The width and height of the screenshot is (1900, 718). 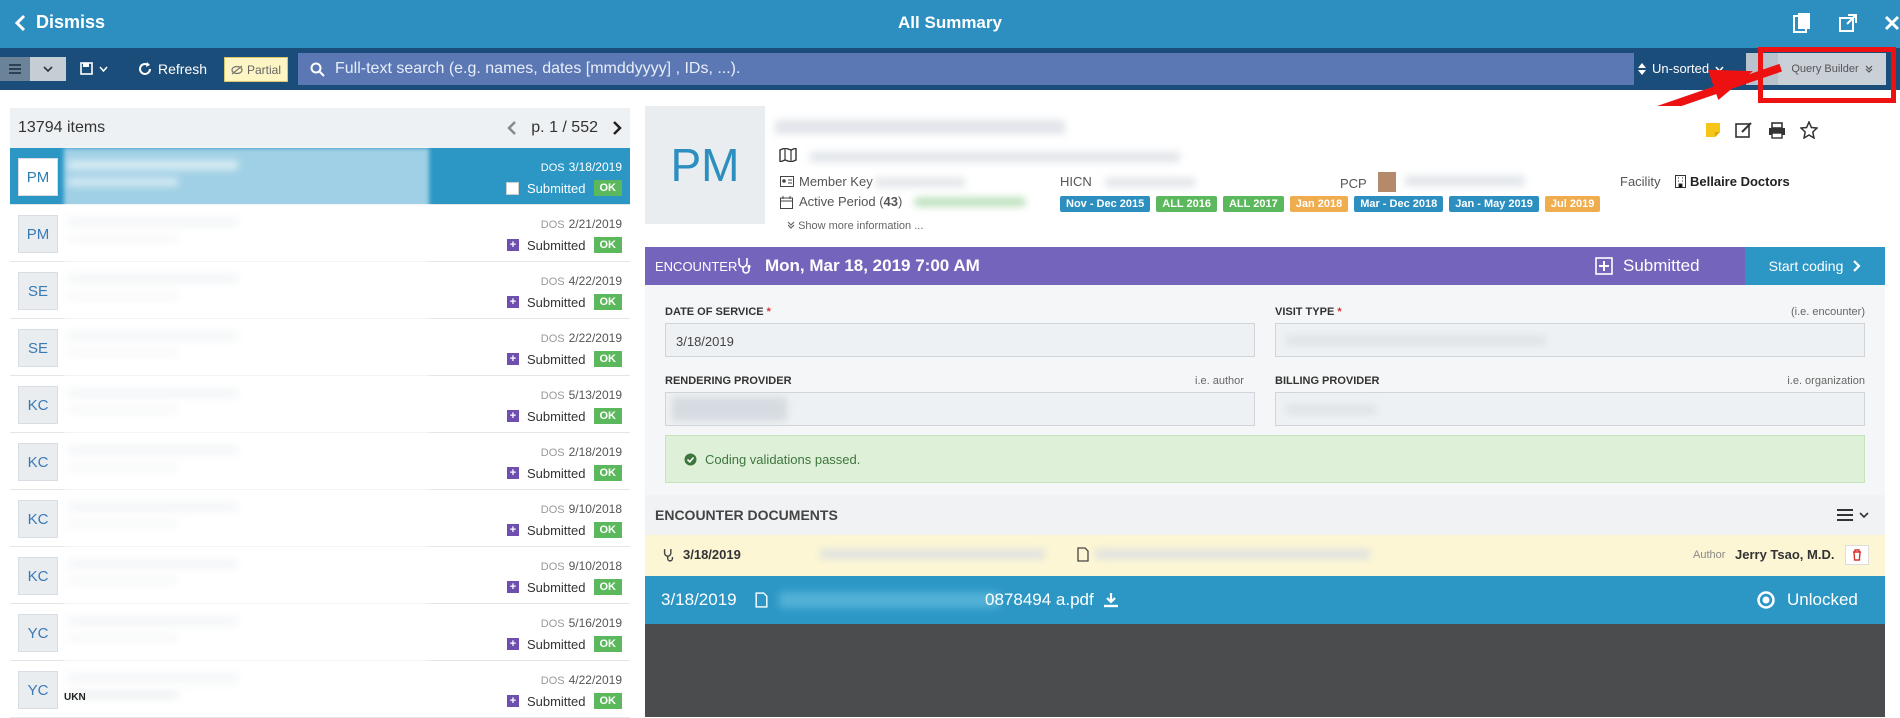 I want to click on next-page-icon, so click(x=617, y=128).